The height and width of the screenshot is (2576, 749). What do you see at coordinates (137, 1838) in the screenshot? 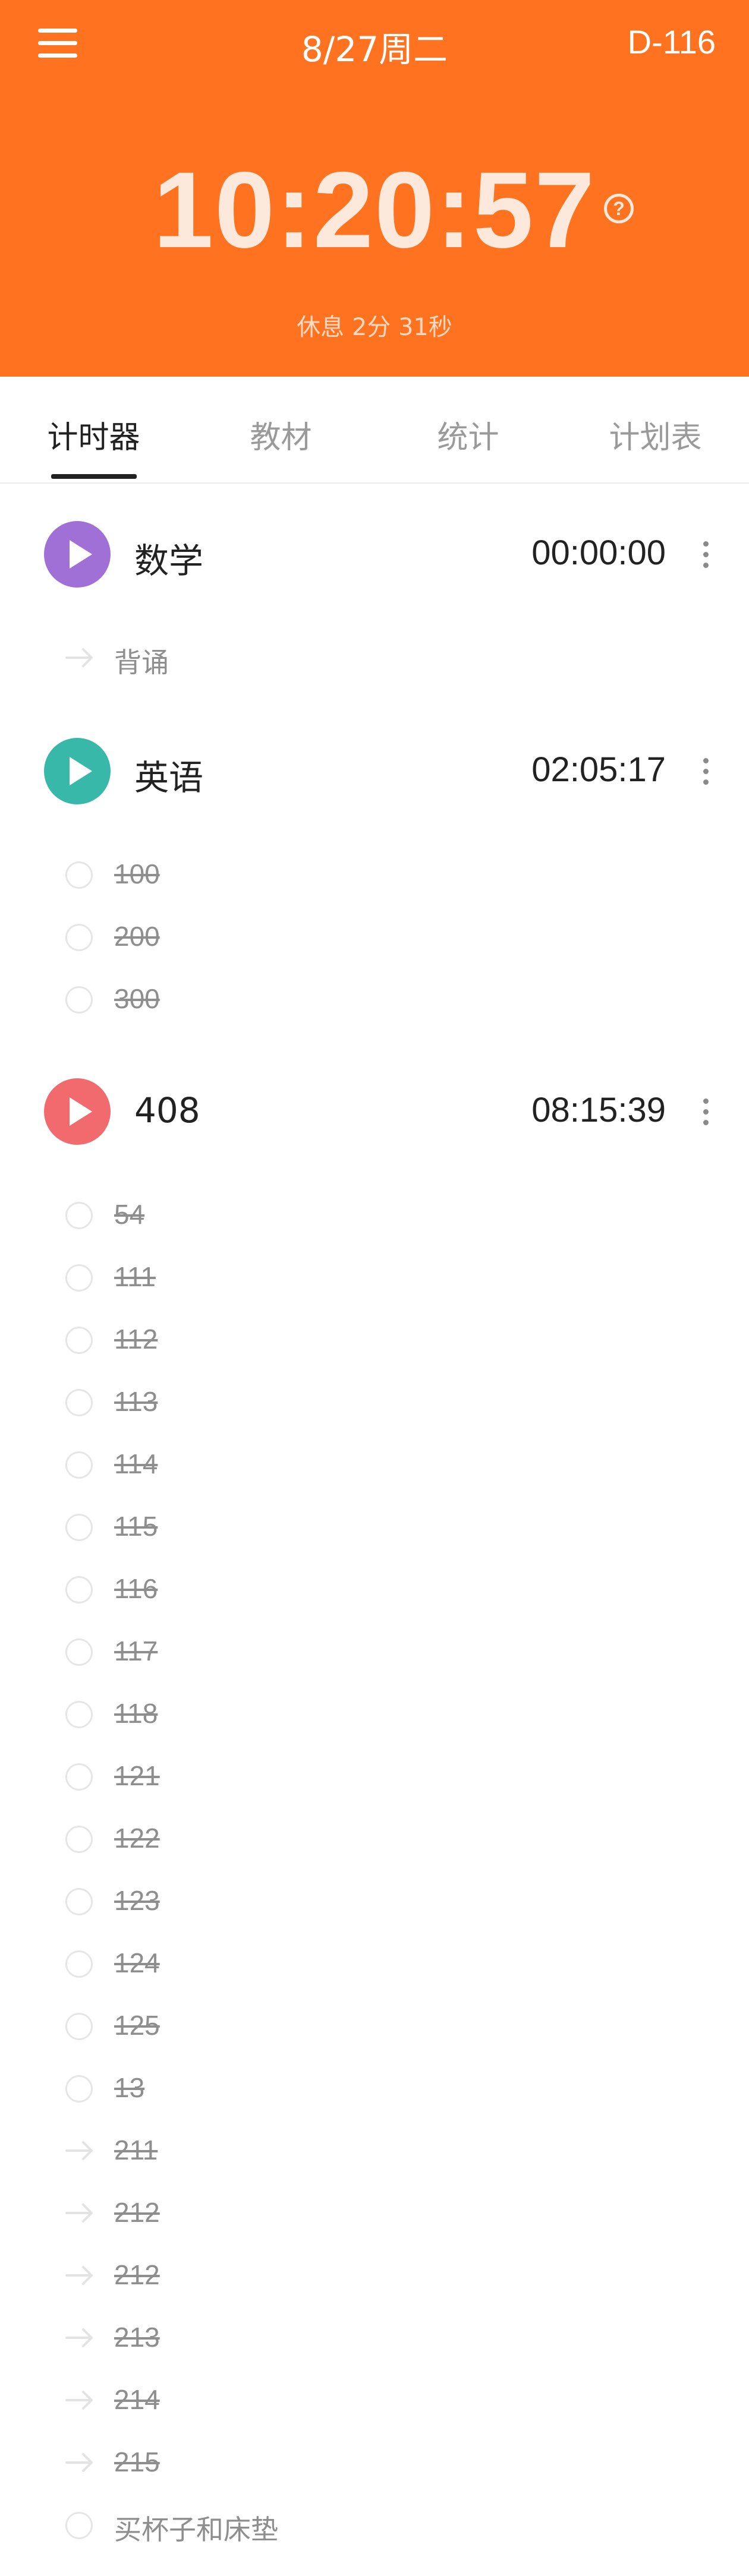
I see `task-label: 122` at bounding box center [137, 1838].